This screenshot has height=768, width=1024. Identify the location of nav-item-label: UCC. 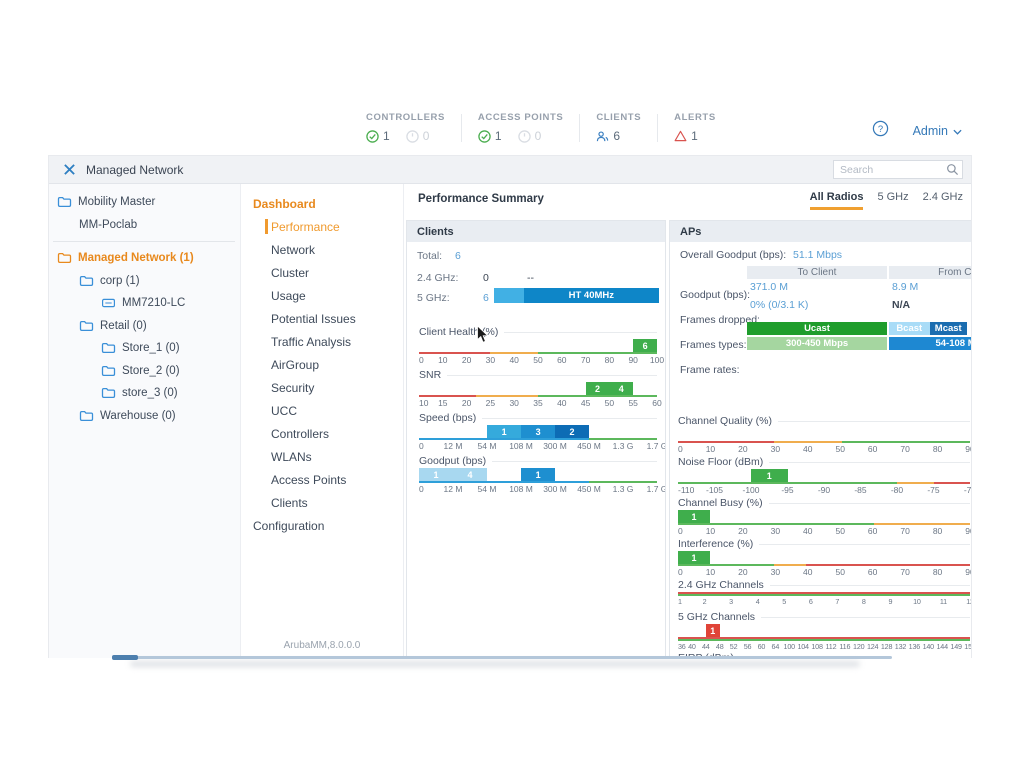
(284, 410).